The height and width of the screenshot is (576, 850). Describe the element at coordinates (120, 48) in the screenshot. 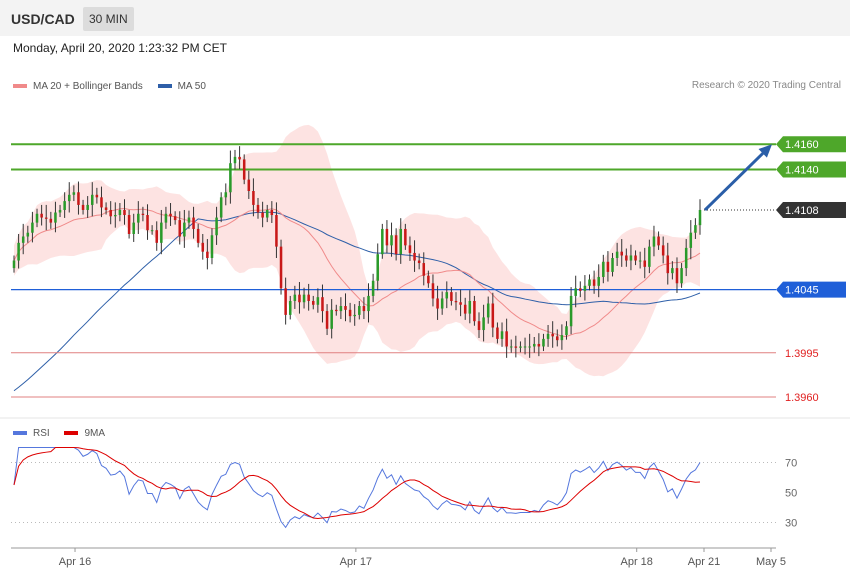

I see `chart-timestamp: Monday, April 20, 2020 1:23:32 PM CET` at that location.